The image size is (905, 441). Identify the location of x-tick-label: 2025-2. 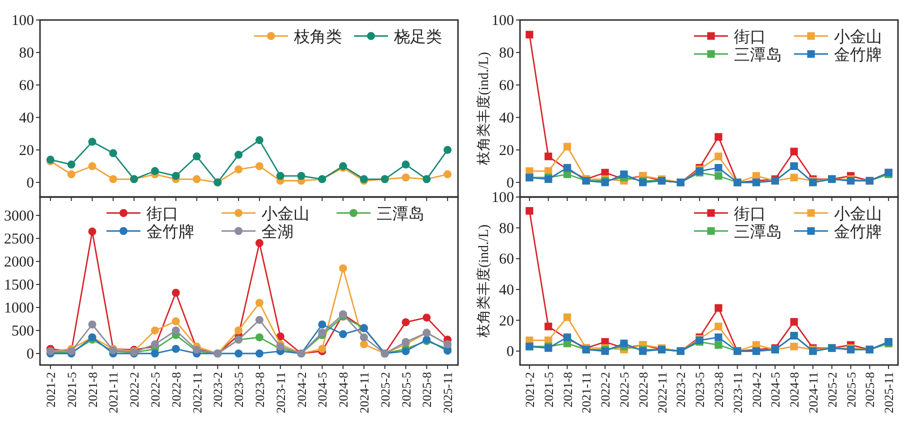
(832, 390).